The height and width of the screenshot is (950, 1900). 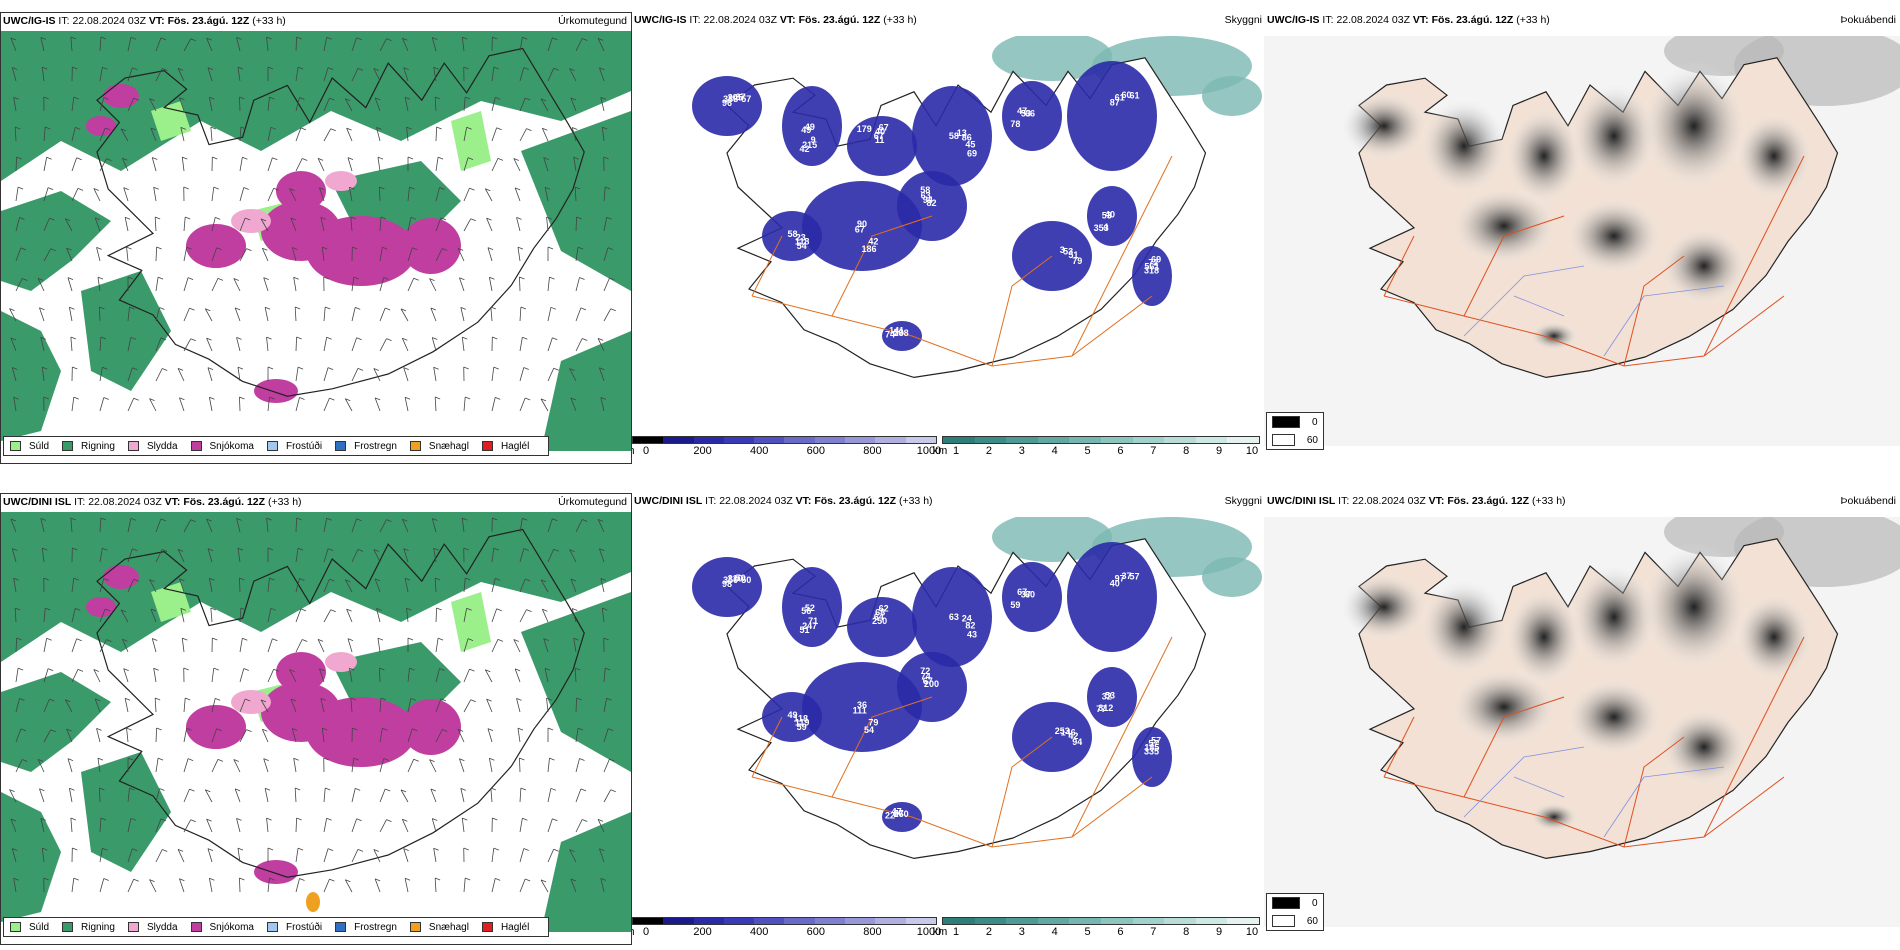 I want to click on colorbar-unit: m, so click(x=633, y=932).